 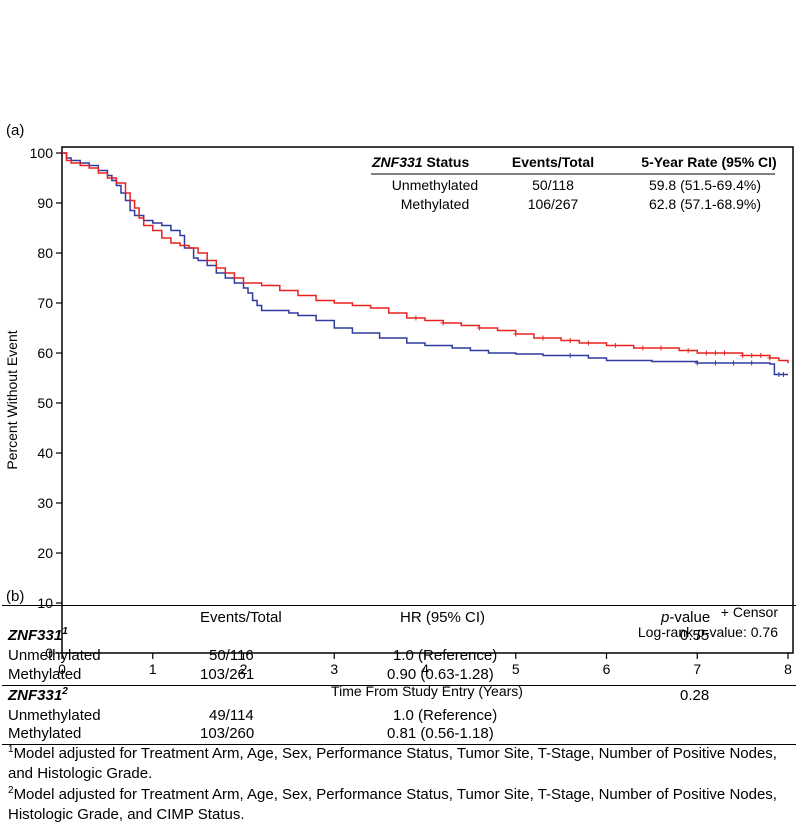 What do you see at coordinates (427, 691) in the screenshot?
I see `x-axis-label: Time From Study Entry (Years)` at bounding box center [427, 691].